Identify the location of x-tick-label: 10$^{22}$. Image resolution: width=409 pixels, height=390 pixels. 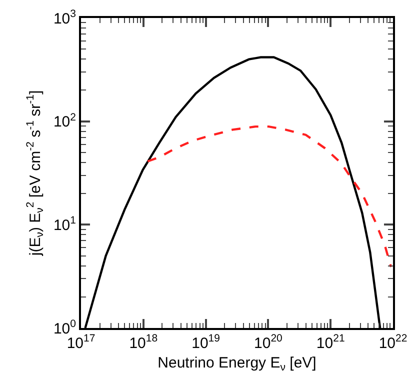
(393, 342).